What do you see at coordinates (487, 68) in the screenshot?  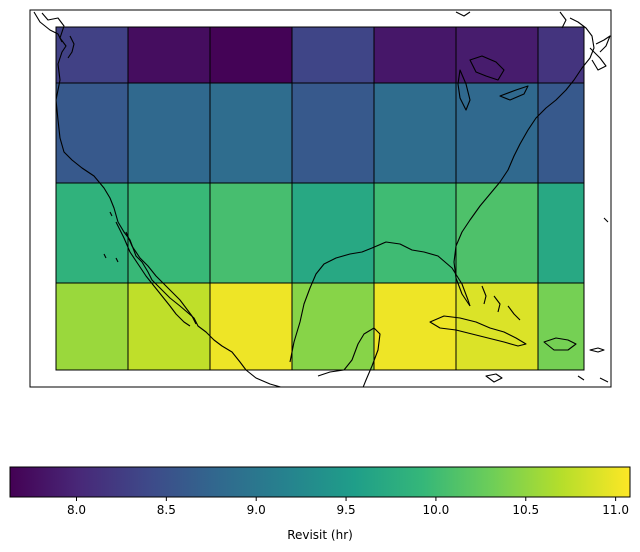 I see `great-lakes` at bounding box center [487, 68].